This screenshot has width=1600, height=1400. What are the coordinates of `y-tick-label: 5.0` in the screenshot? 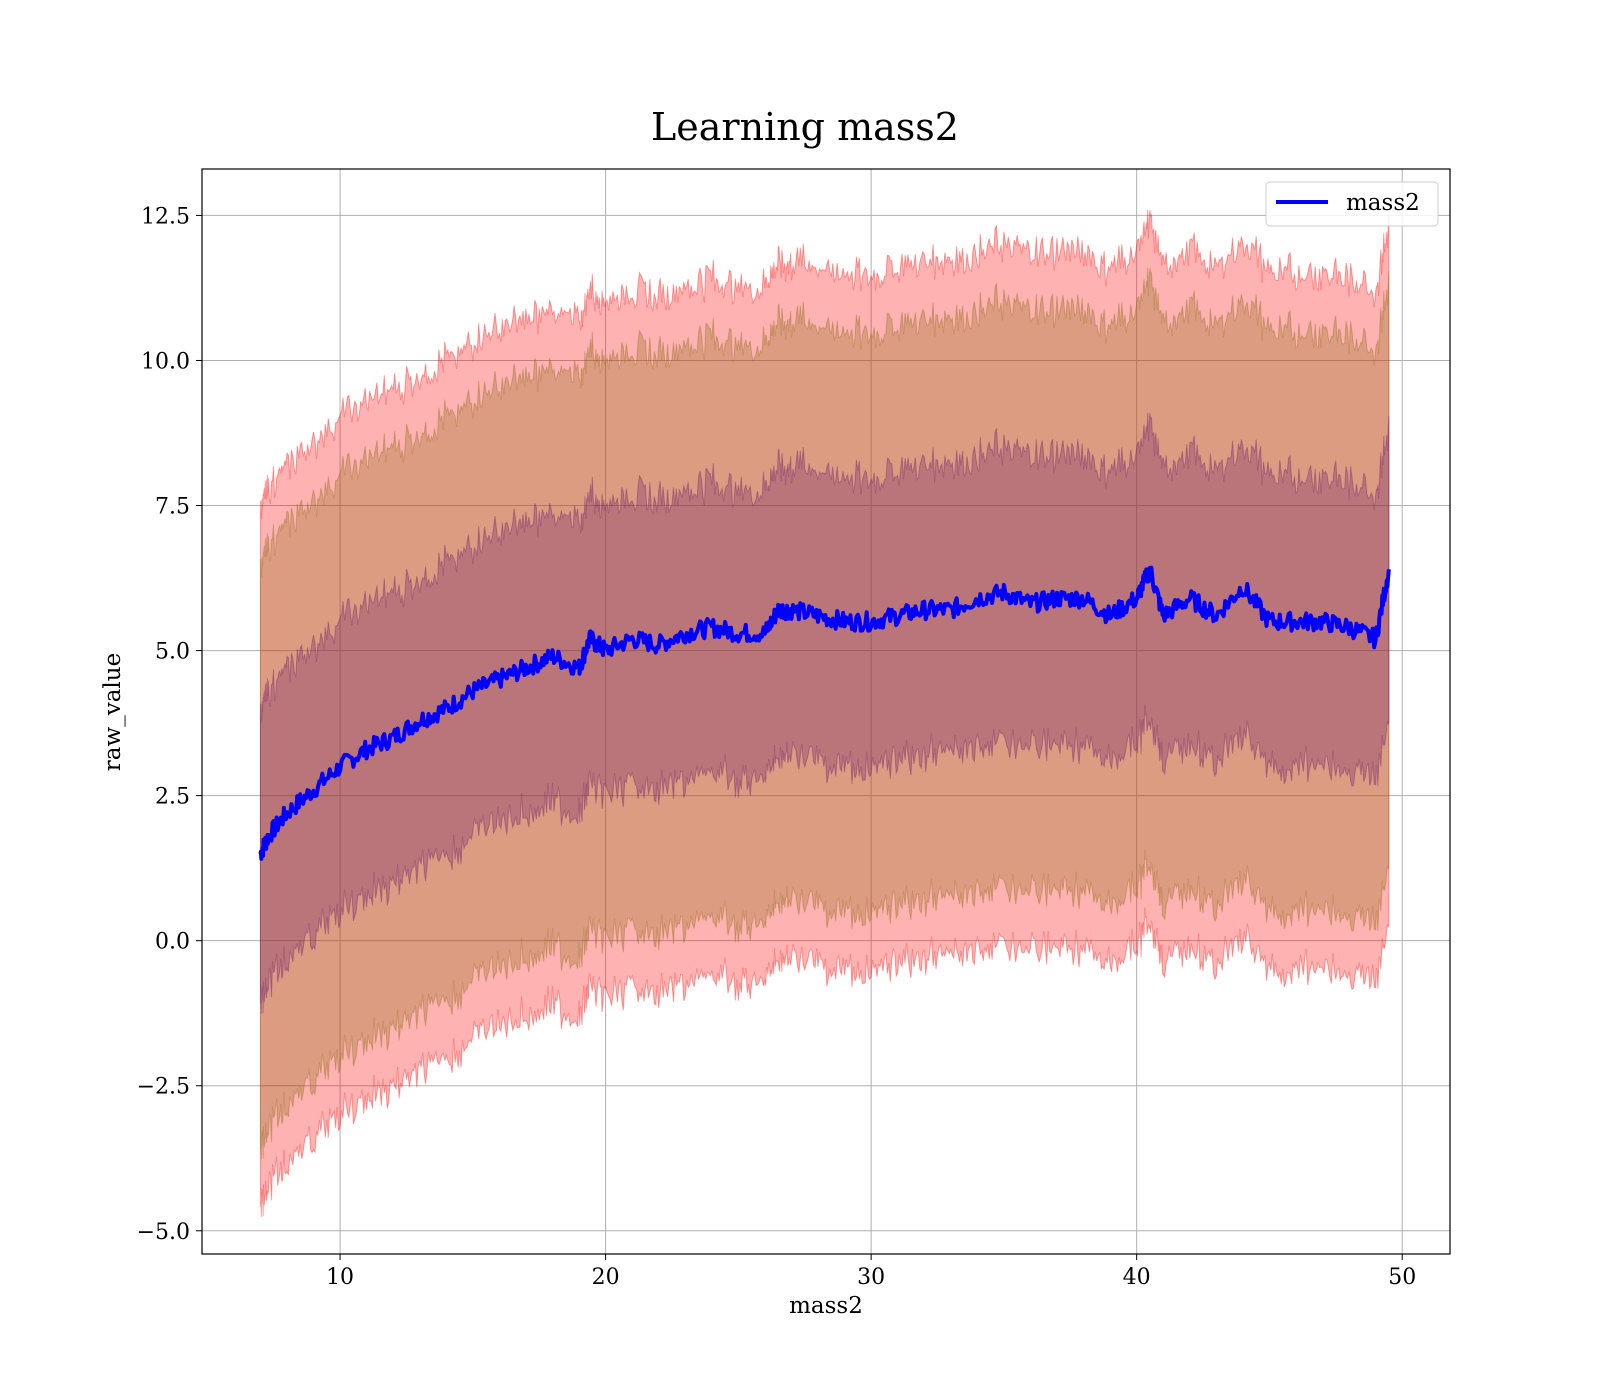 It's located at (172, 652).